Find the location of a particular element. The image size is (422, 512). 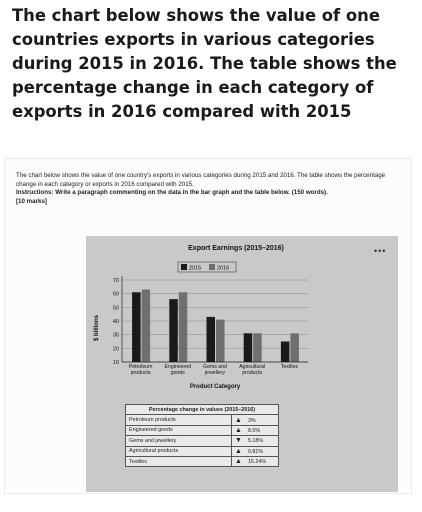

table-change: ▲ 15.24% is located at coordinates (255, 461).